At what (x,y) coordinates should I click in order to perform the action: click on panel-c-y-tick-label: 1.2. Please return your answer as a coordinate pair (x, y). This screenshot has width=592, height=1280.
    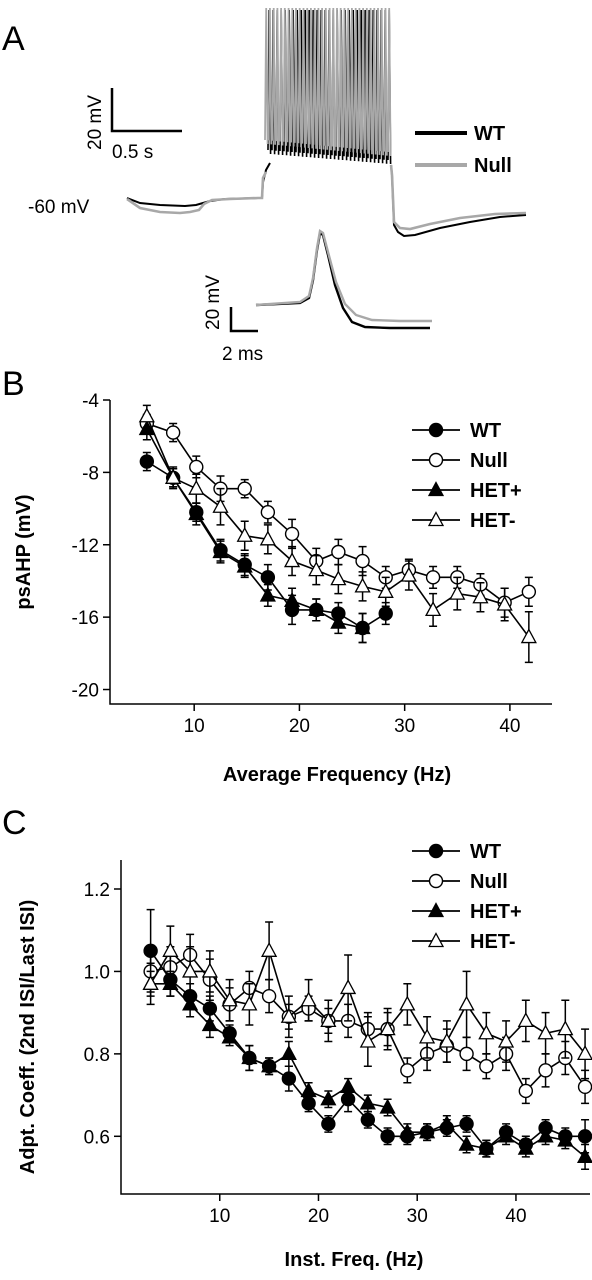
    Looking at the image, I should click on (97, 890).